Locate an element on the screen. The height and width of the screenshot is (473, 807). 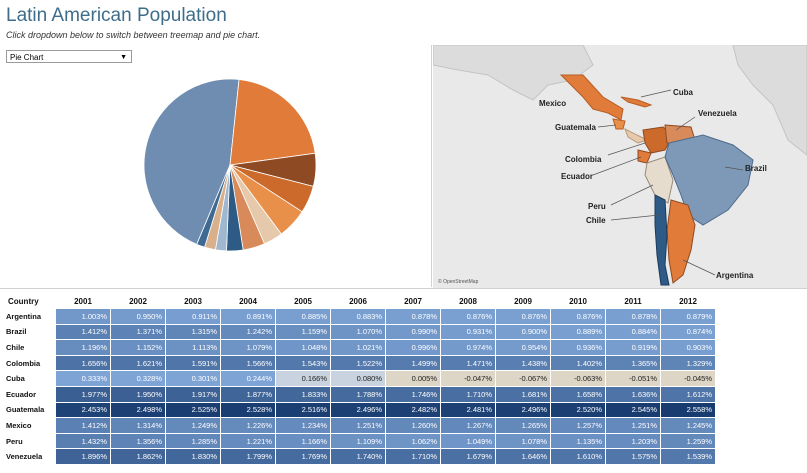
table-cell: 1.048% is located at coordinates (303, 347).